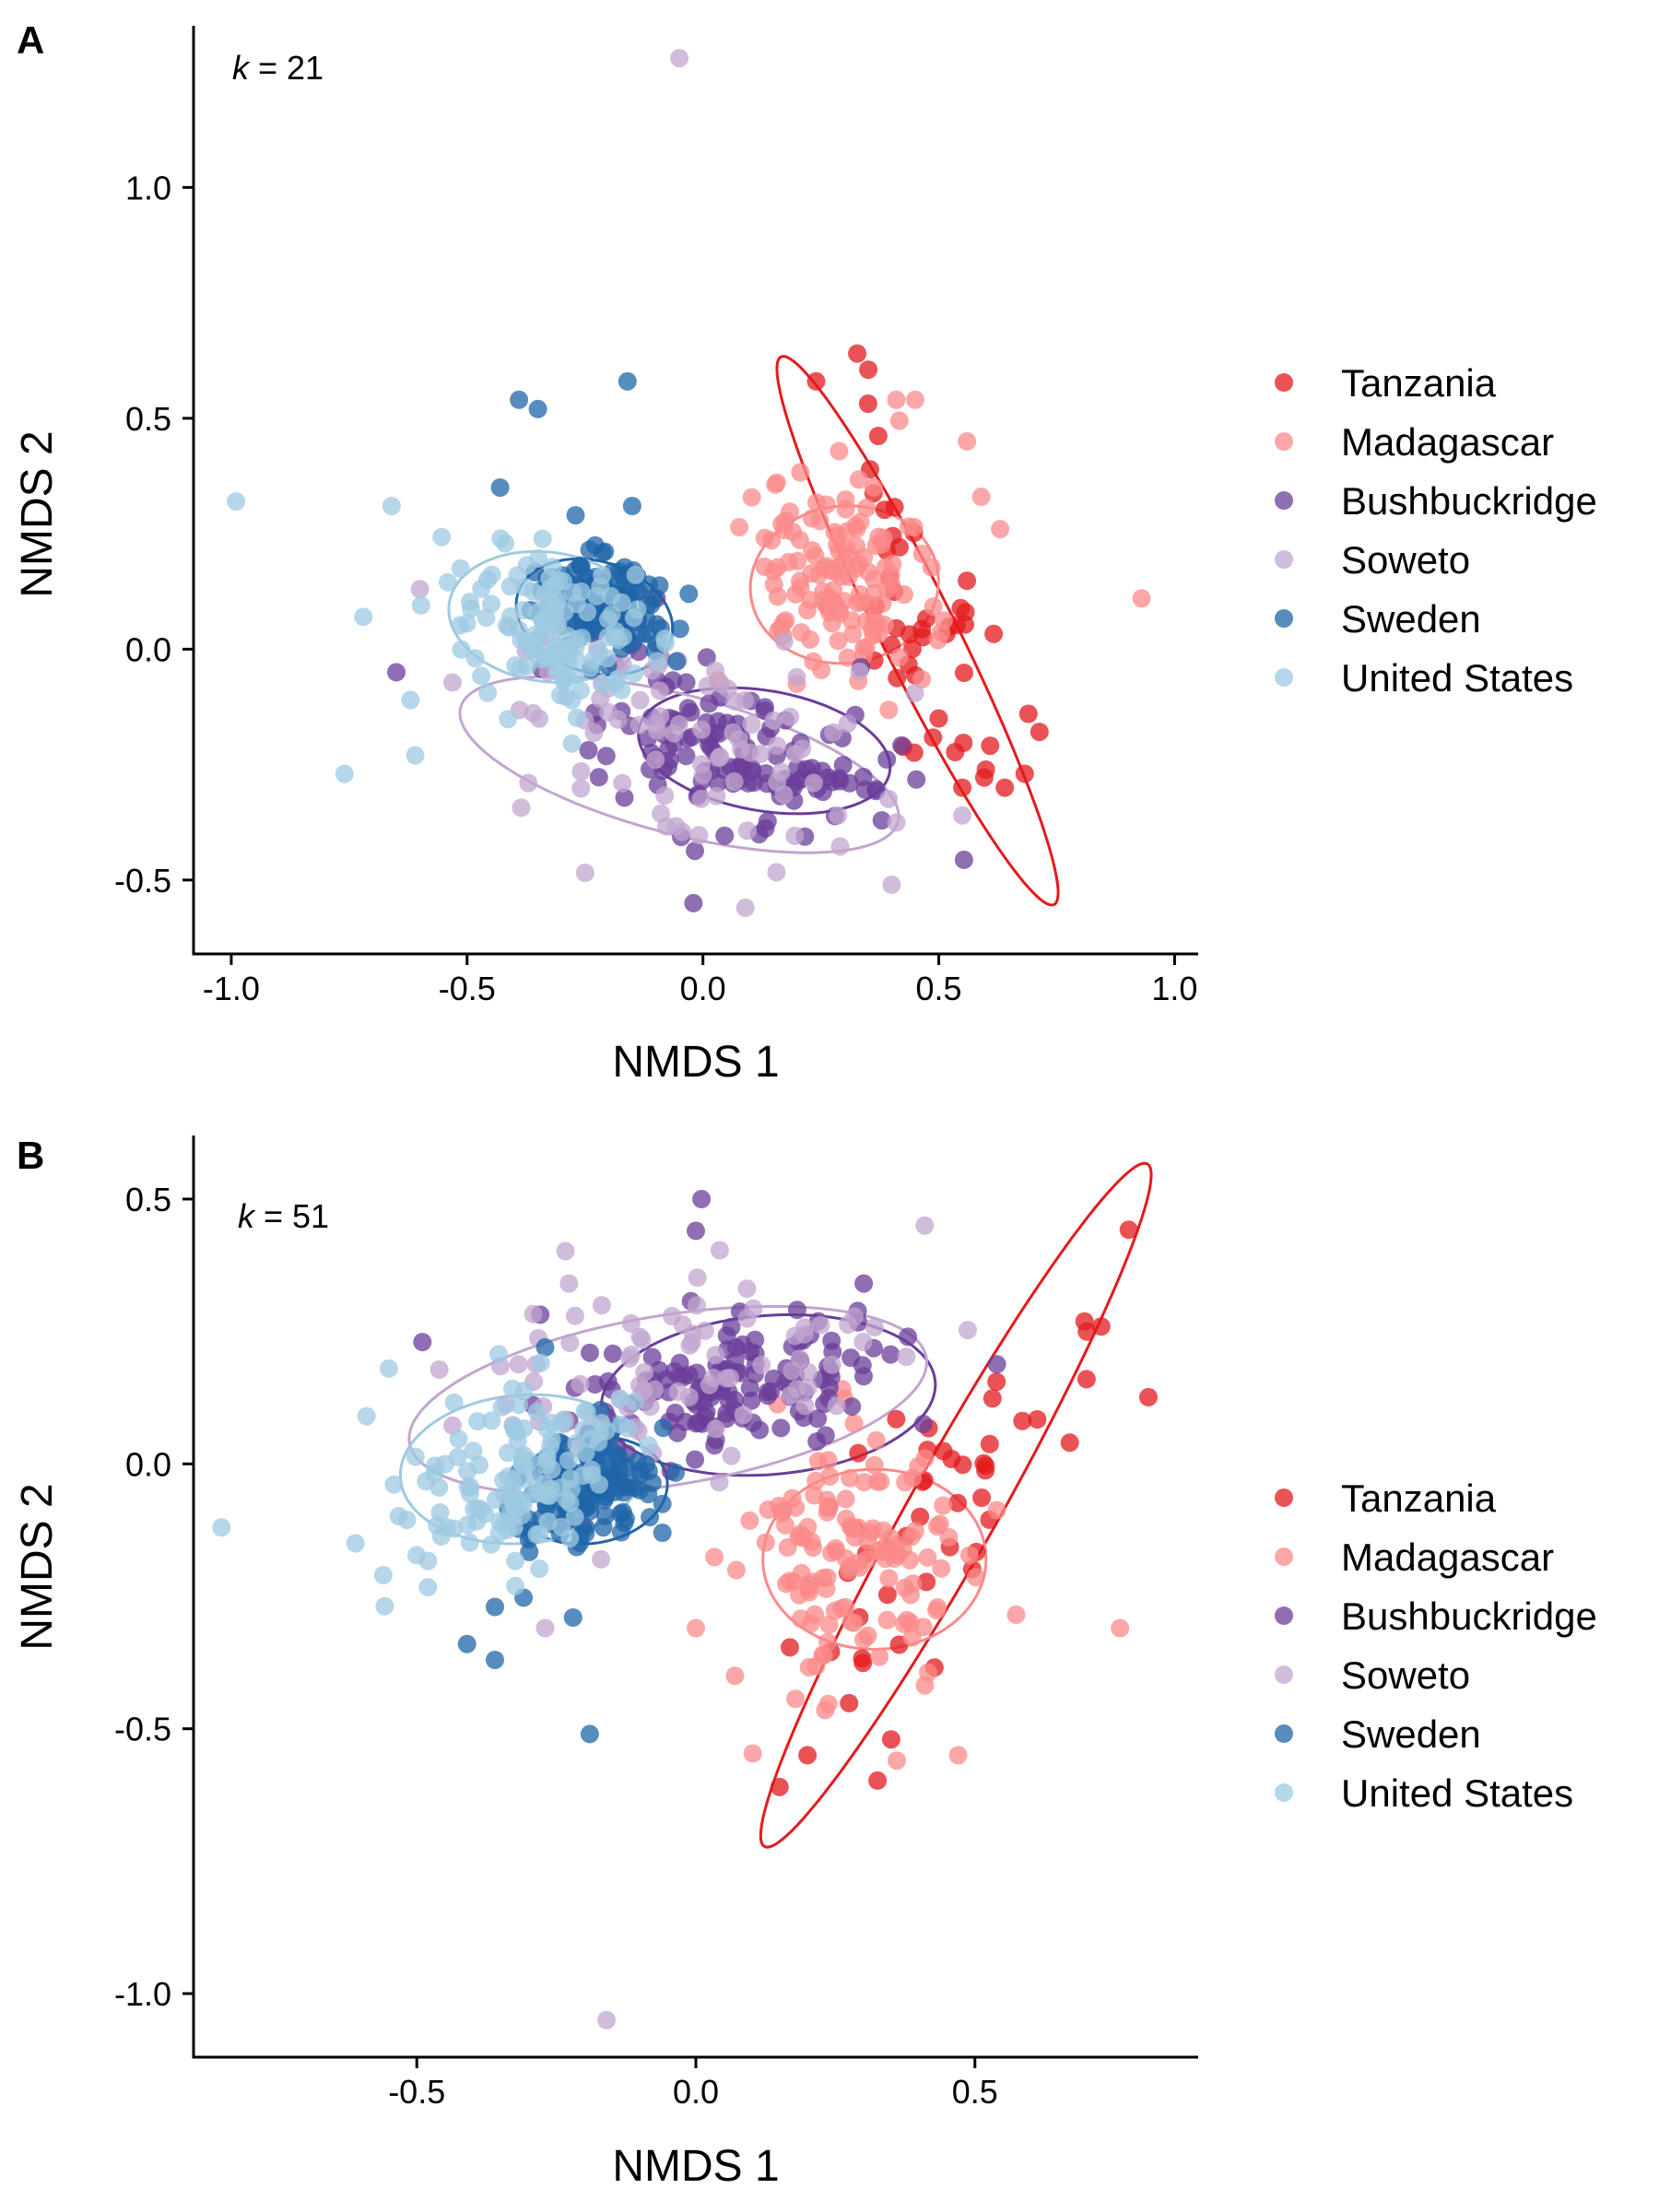 The height and width of the screenshot is (2212, 1659). What do you see at coordinates (148, 187) in the screenshot?
I see `y-tick-label: 1.0` at bounding box center [148, 187].